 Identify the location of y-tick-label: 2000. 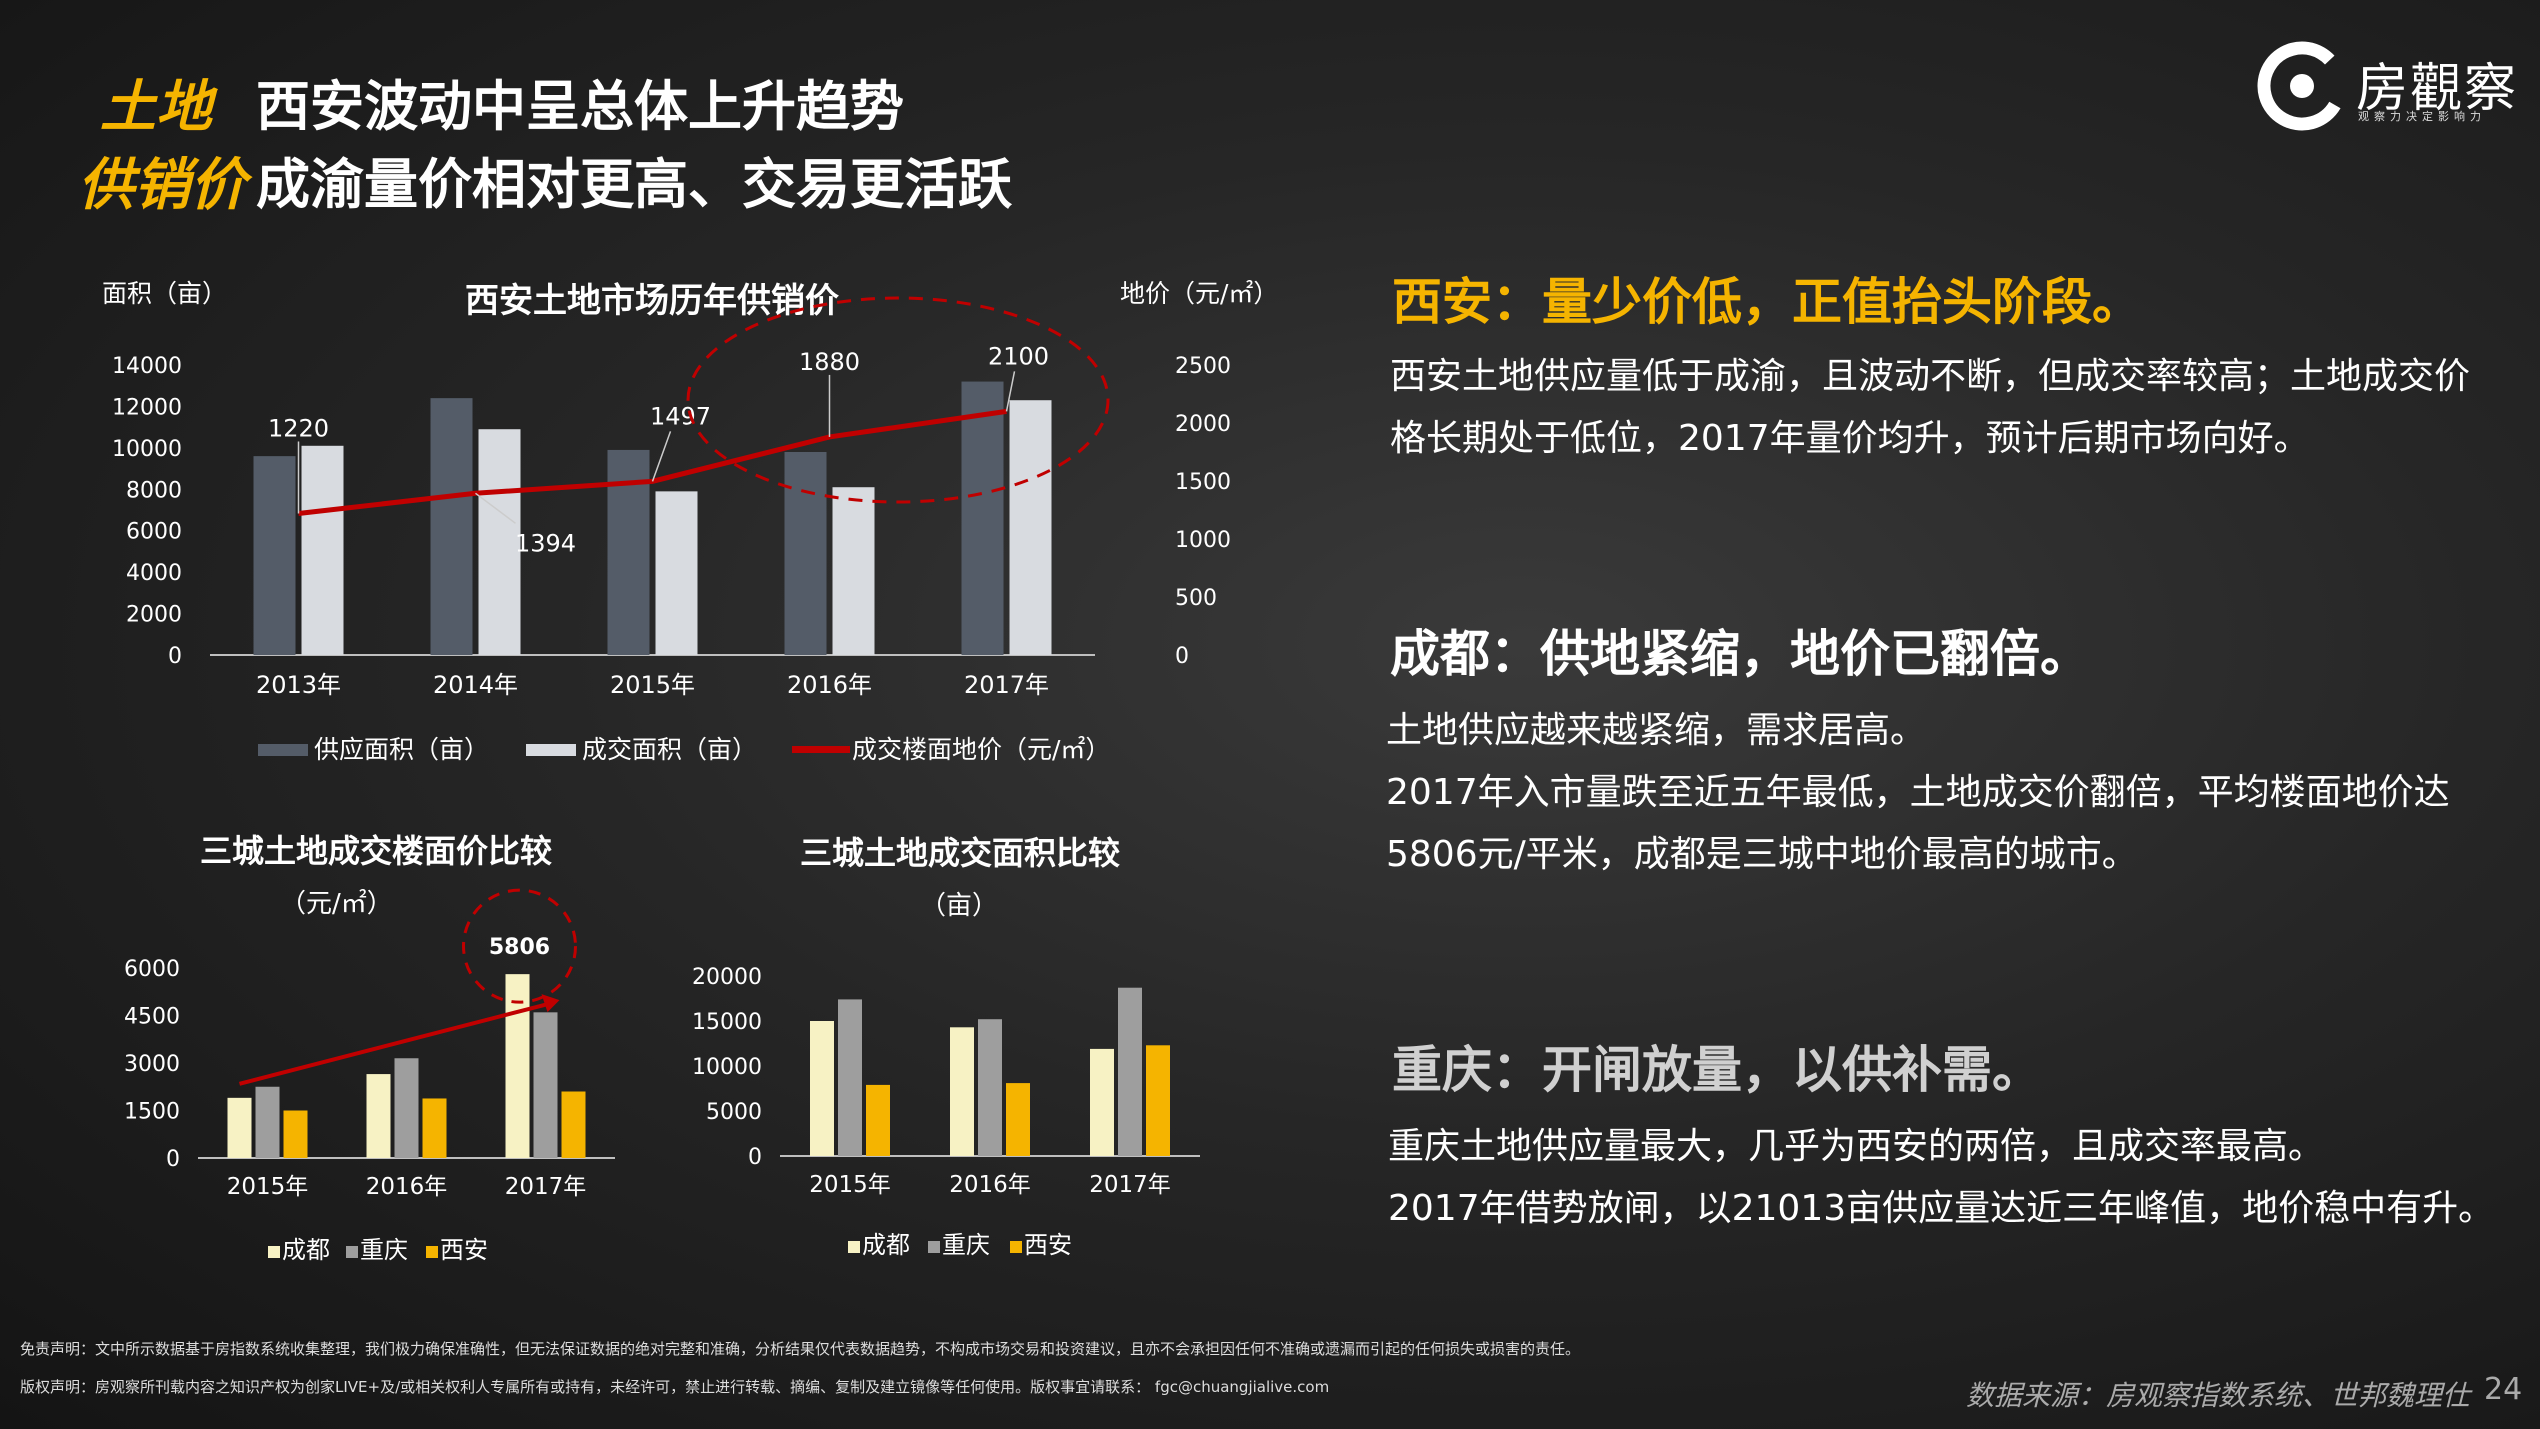
(154, 615).